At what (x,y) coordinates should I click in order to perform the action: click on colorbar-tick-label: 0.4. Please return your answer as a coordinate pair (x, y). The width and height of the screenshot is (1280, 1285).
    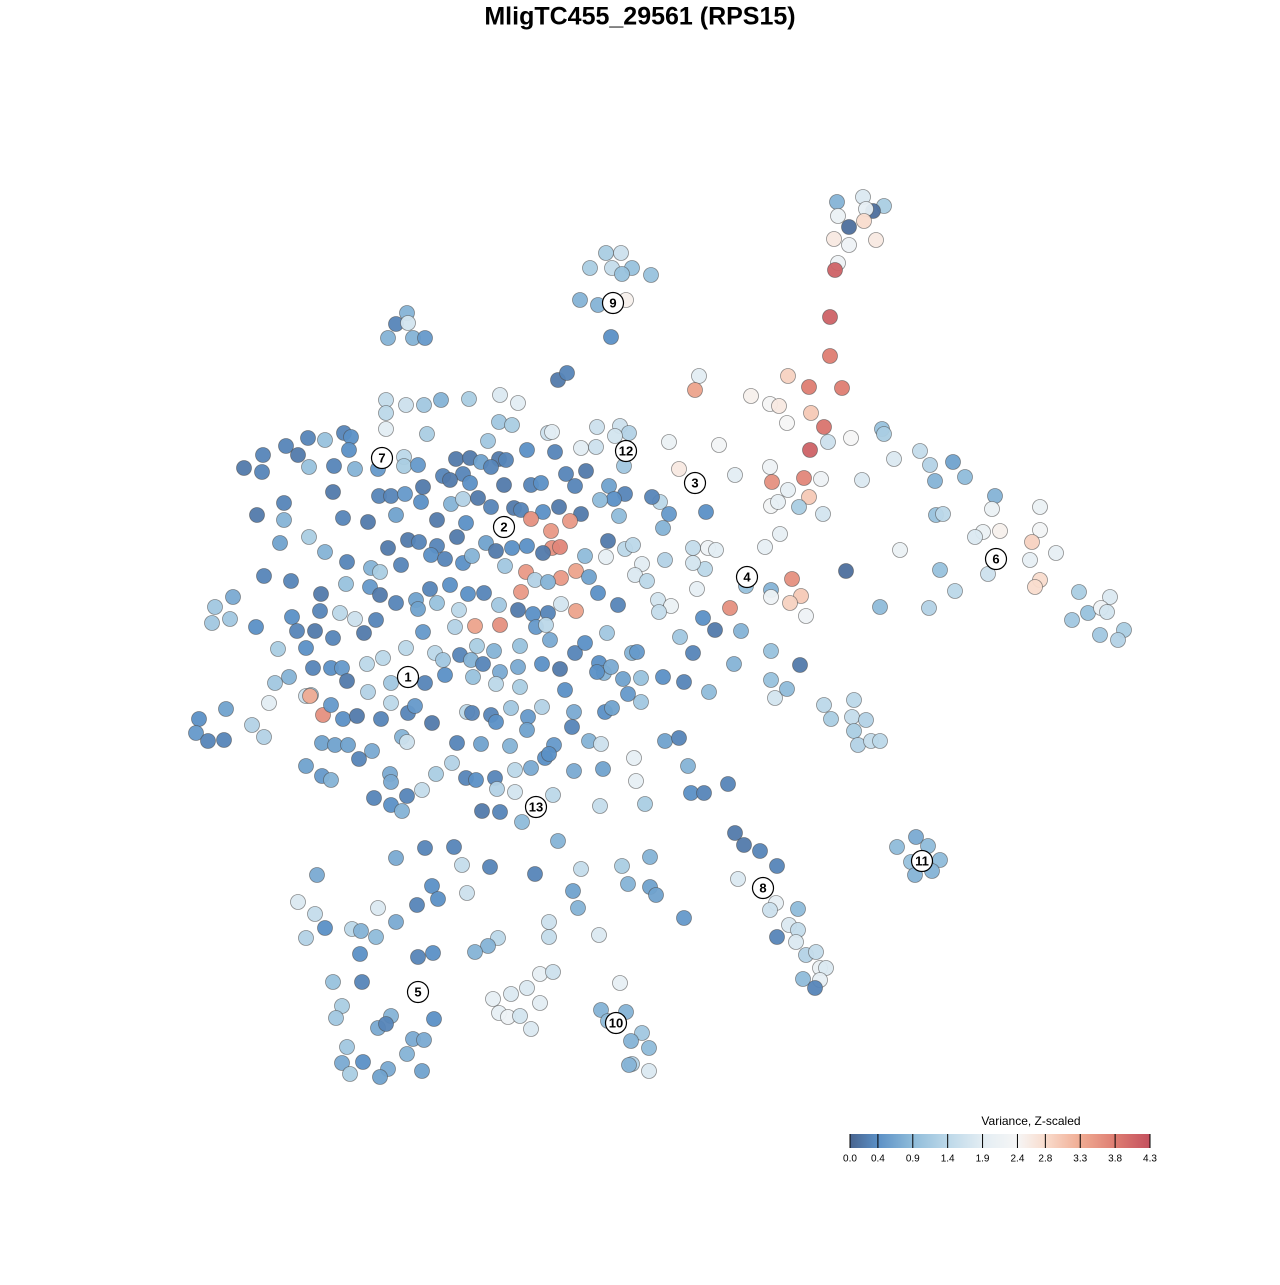
    Looking at the image, I should click on (878, 1159).